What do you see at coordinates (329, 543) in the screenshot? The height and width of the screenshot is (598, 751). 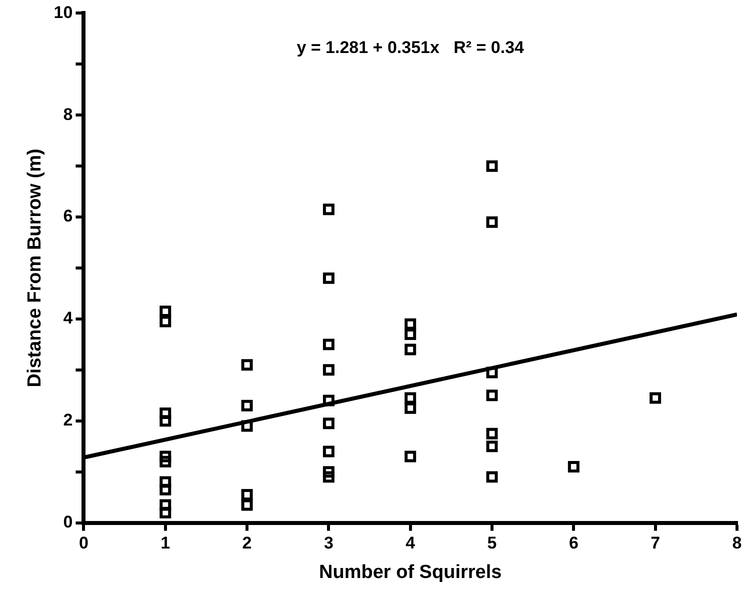 I see `x-tick-label: 3` at bounding box center [329, 543].